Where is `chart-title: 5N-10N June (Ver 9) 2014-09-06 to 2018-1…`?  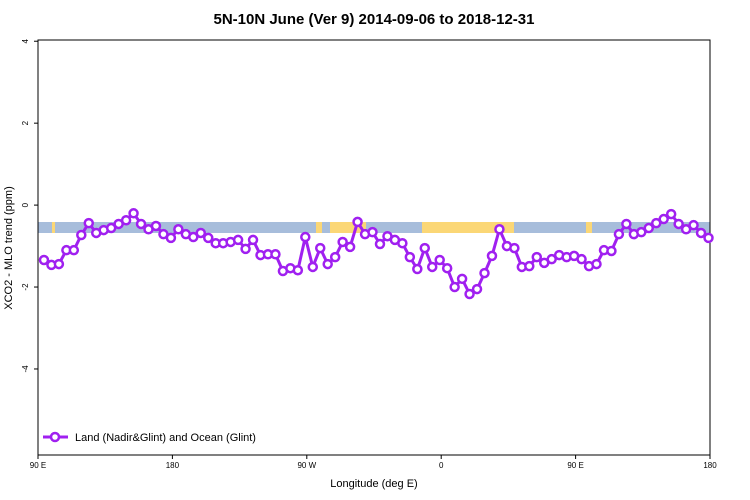 chart-title: 5N-10N June (Ver 9) 2014-09-06 to 2018-1… is located at coordinates (373, 19).